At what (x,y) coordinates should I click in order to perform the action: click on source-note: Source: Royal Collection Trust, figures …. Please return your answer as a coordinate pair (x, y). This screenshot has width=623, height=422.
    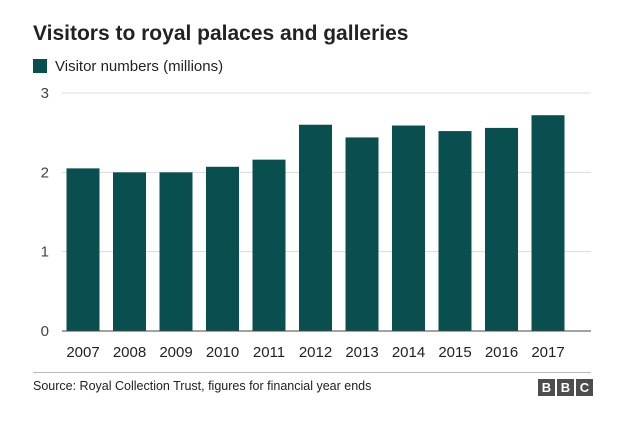
    Looking at the image, I should click on (202, 386).